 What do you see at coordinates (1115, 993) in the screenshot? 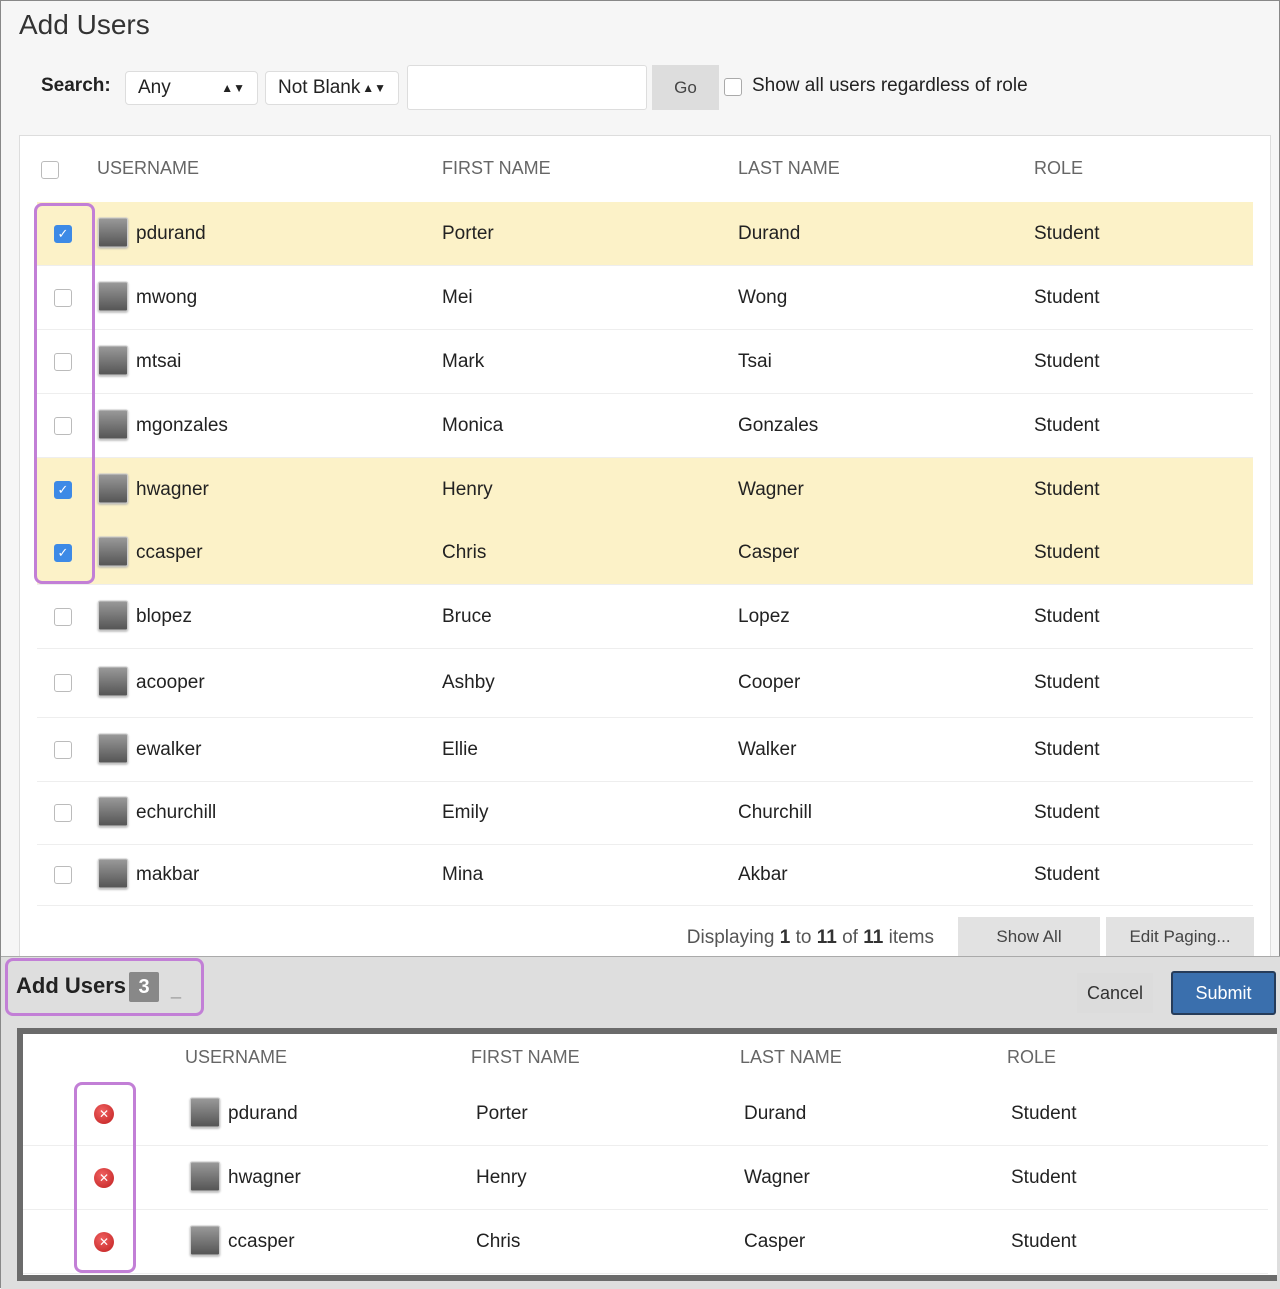
I see `cancel-button: Cancel` at bounding box center [1115, 993].